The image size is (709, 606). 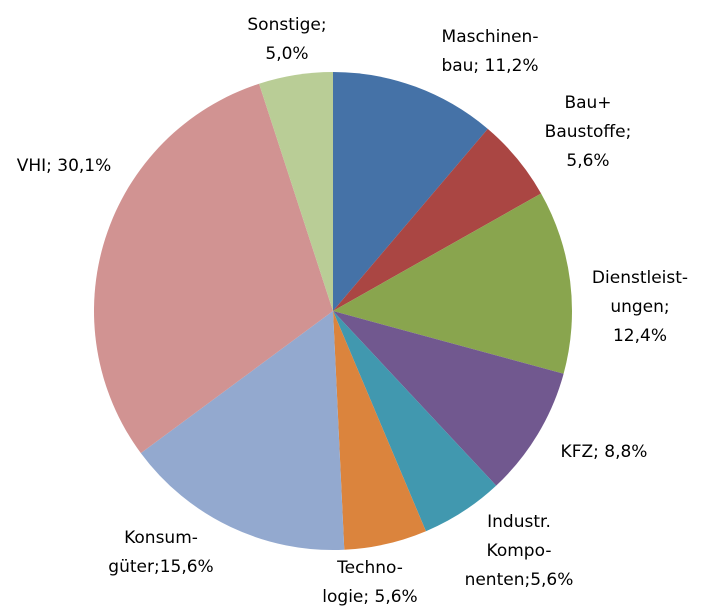 I want to click on slice-label: bau; 11,2%, so click(x=489, y=66).